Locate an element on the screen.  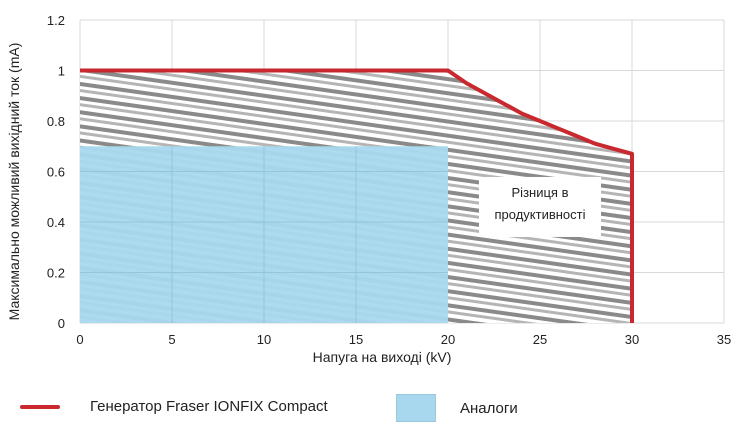
y-tick-label: 0.2 is located at coordinates (56, 273).